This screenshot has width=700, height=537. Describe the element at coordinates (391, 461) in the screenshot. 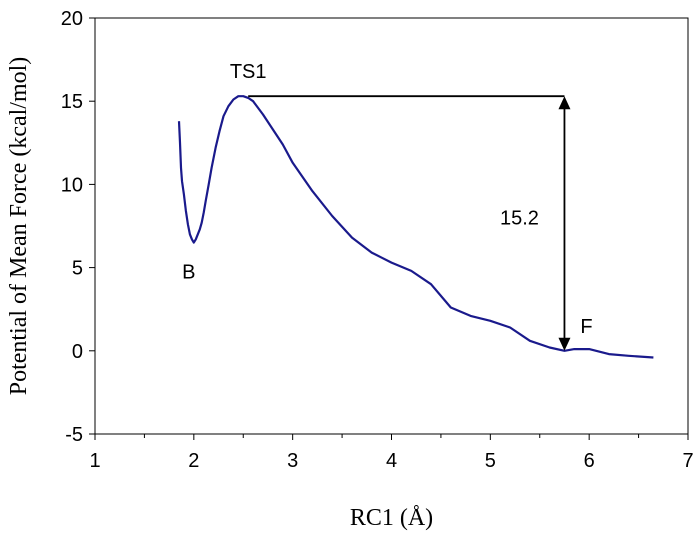

I see `x-tick-label: 4` at that location.